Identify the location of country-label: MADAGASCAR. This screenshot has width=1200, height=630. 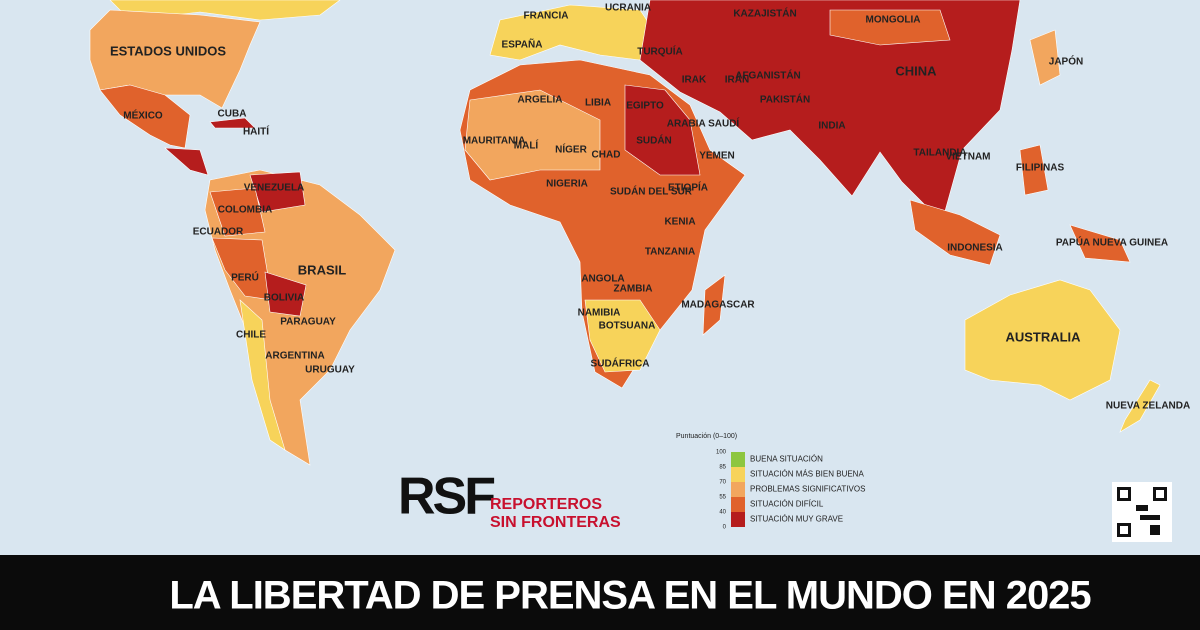
(718, 305).